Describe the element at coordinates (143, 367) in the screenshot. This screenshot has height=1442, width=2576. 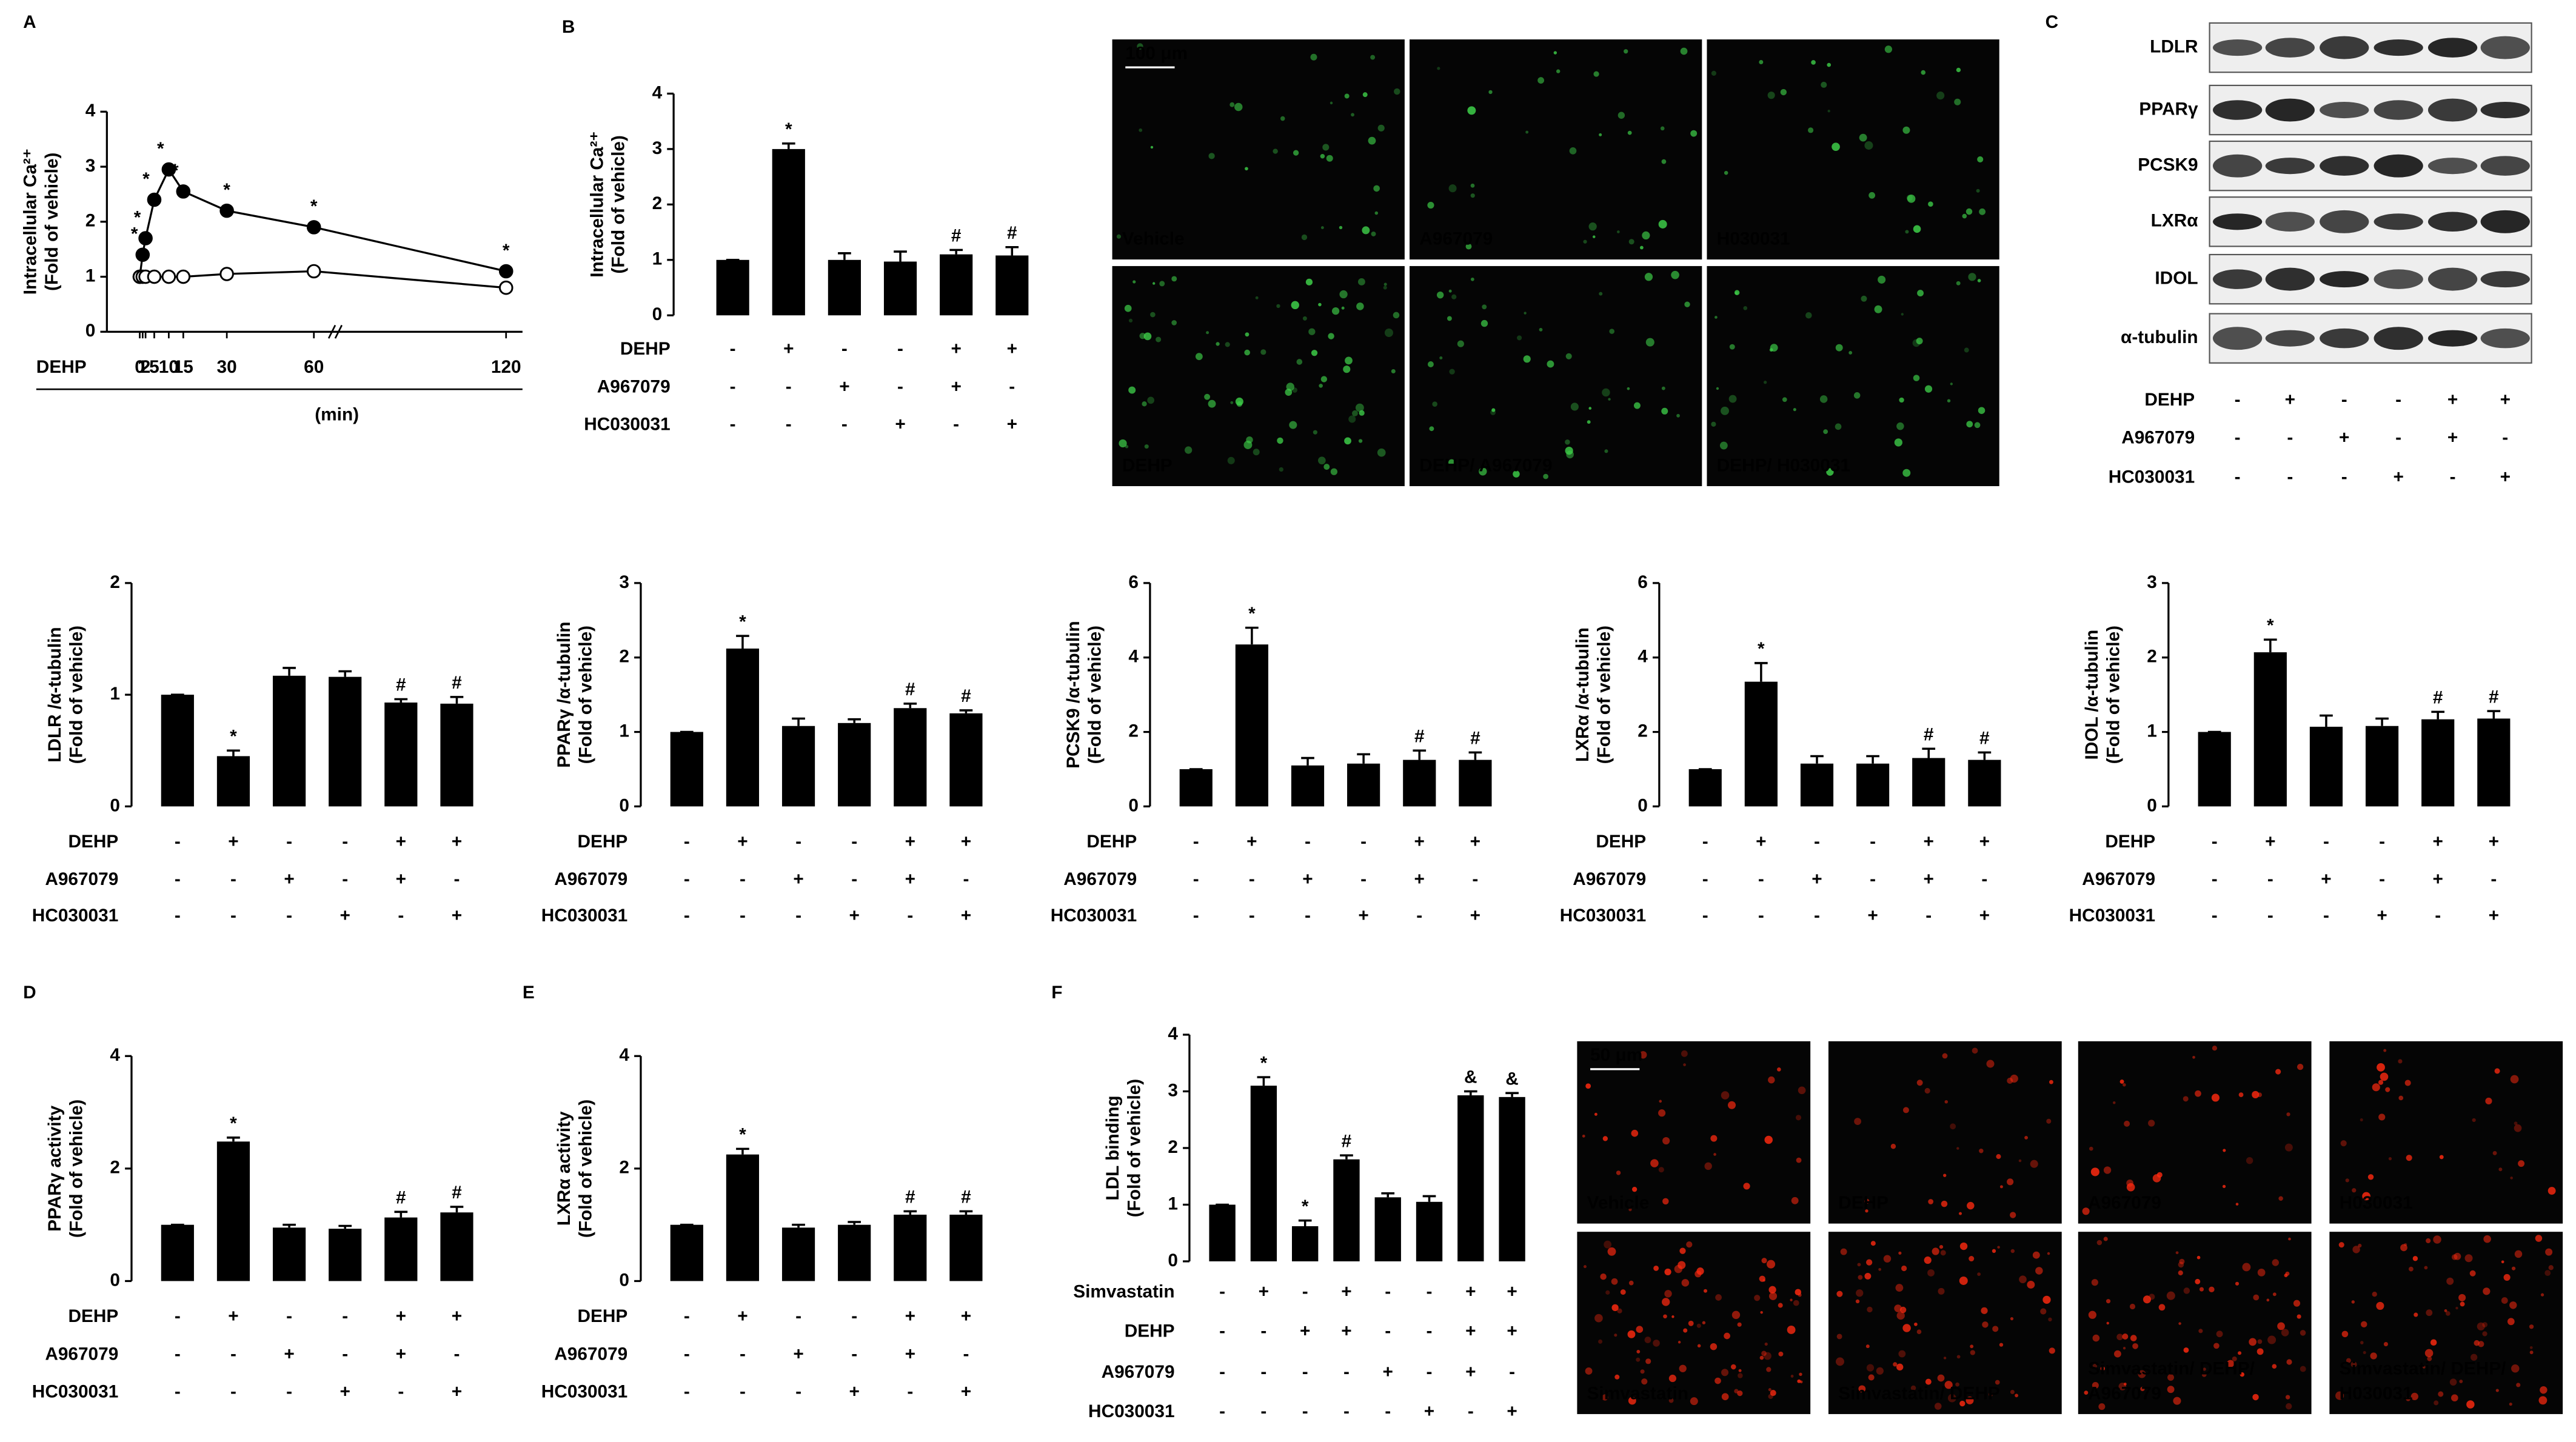
I see `x-tick-label: 1` at that location.